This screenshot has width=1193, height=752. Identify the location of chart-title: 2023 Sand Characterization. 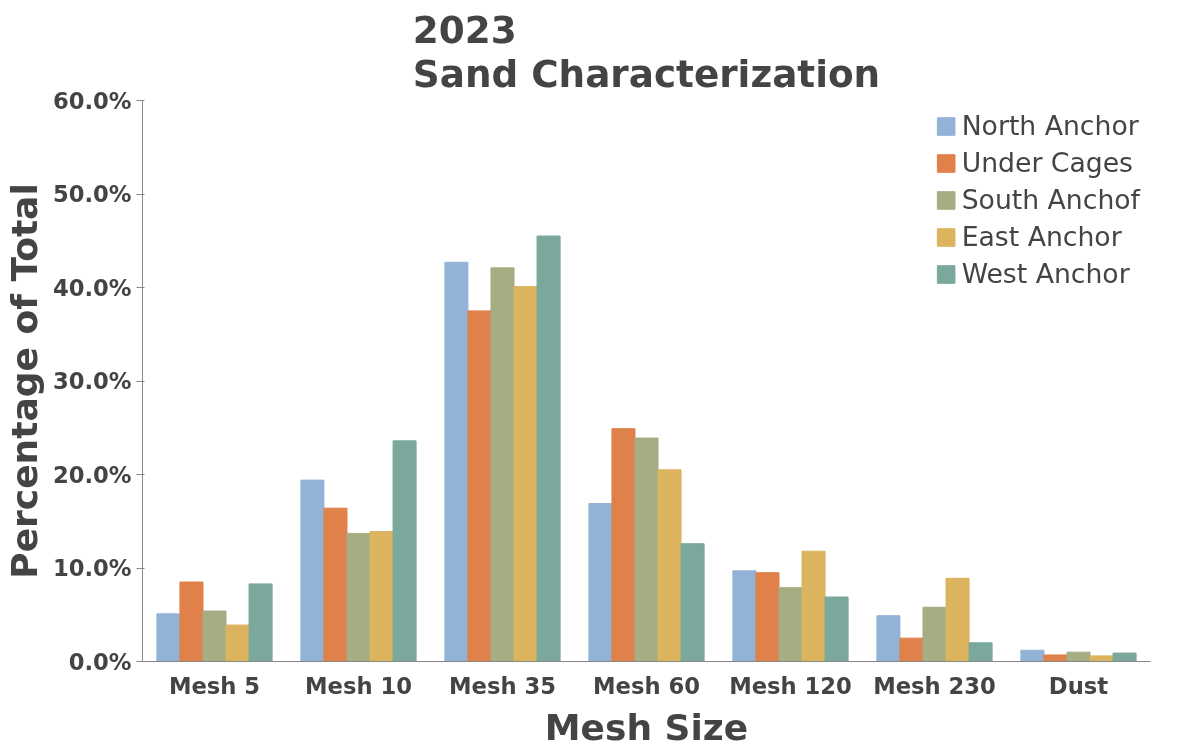
(646, 51).